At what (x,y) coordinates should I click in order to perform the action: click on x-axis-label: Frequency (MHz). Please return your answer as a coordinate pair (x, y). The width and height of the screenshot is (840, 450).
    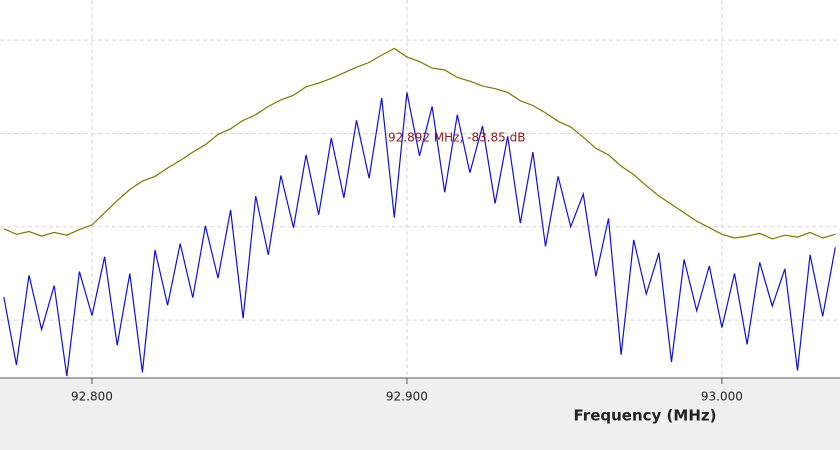
    Looking at the image, I should click on (645, 416).